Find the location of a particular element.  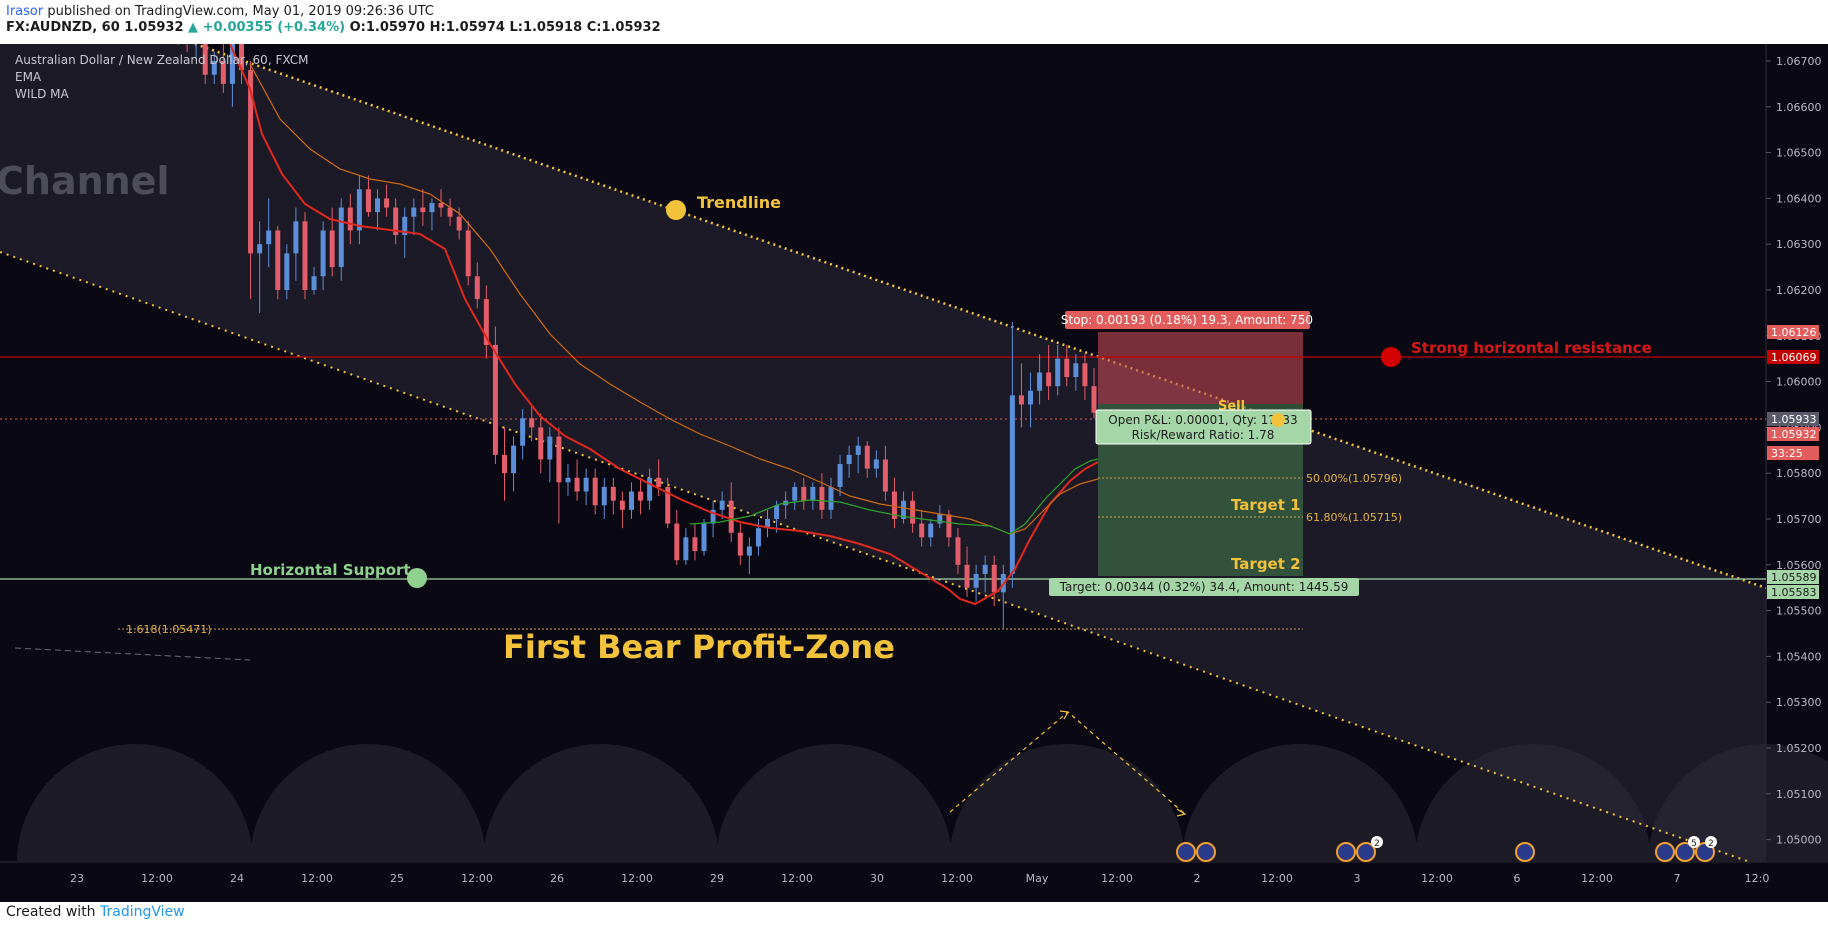

legend-wild-ma: WILD MA is located at coordinates (42, 94).